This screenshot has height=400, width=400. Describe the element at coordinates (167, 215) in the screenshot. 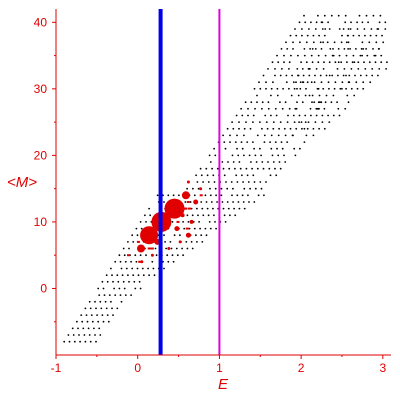

I see `red-marker` at that location.